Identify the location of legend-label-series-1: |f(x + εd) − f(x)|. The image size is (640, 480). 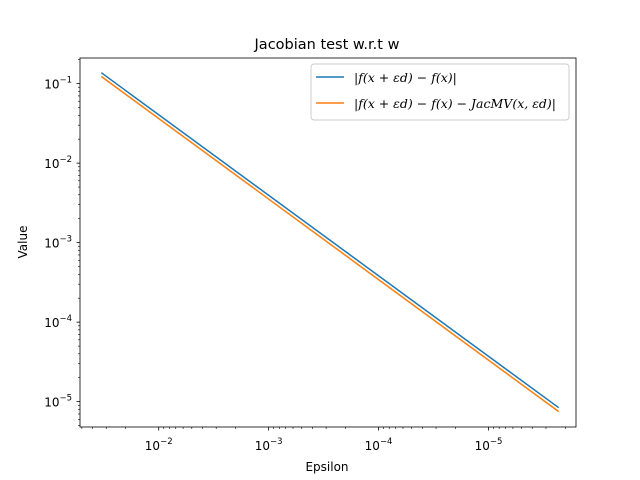
(405, 77).